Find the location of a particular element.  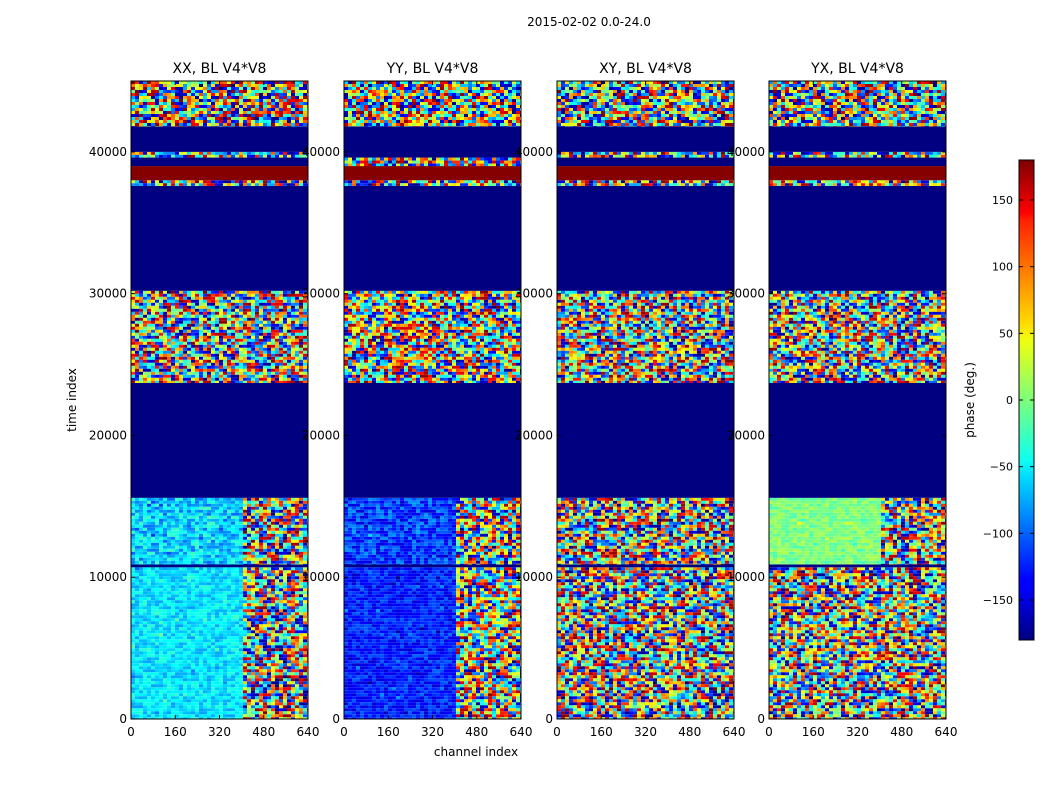

colorbar-tick-label: −50 is located at coordinates (1001, 467).